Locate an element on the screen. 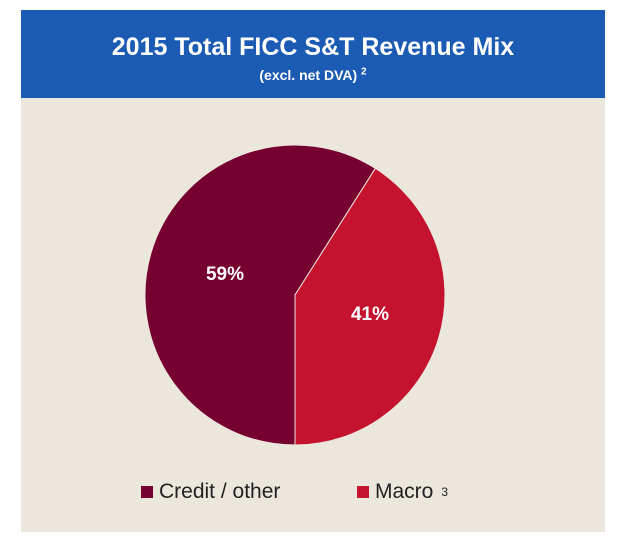  chart-legend: Credit / other Macro 3 is located at coordinates (313, 495).